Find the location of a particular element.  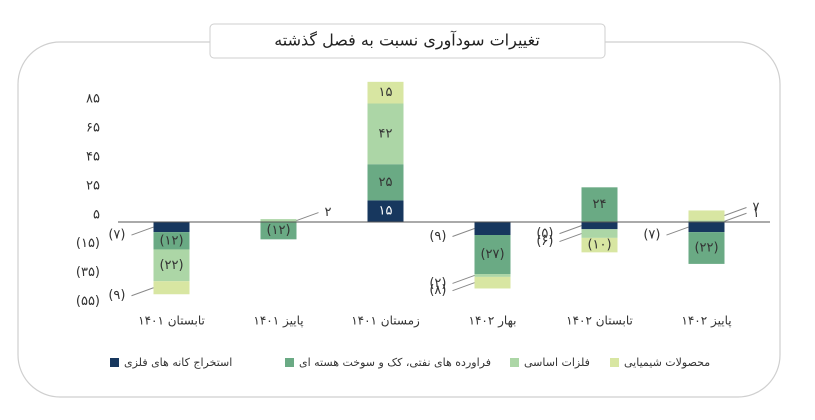

data-label: (۸) is located at coordinates (437, 290).